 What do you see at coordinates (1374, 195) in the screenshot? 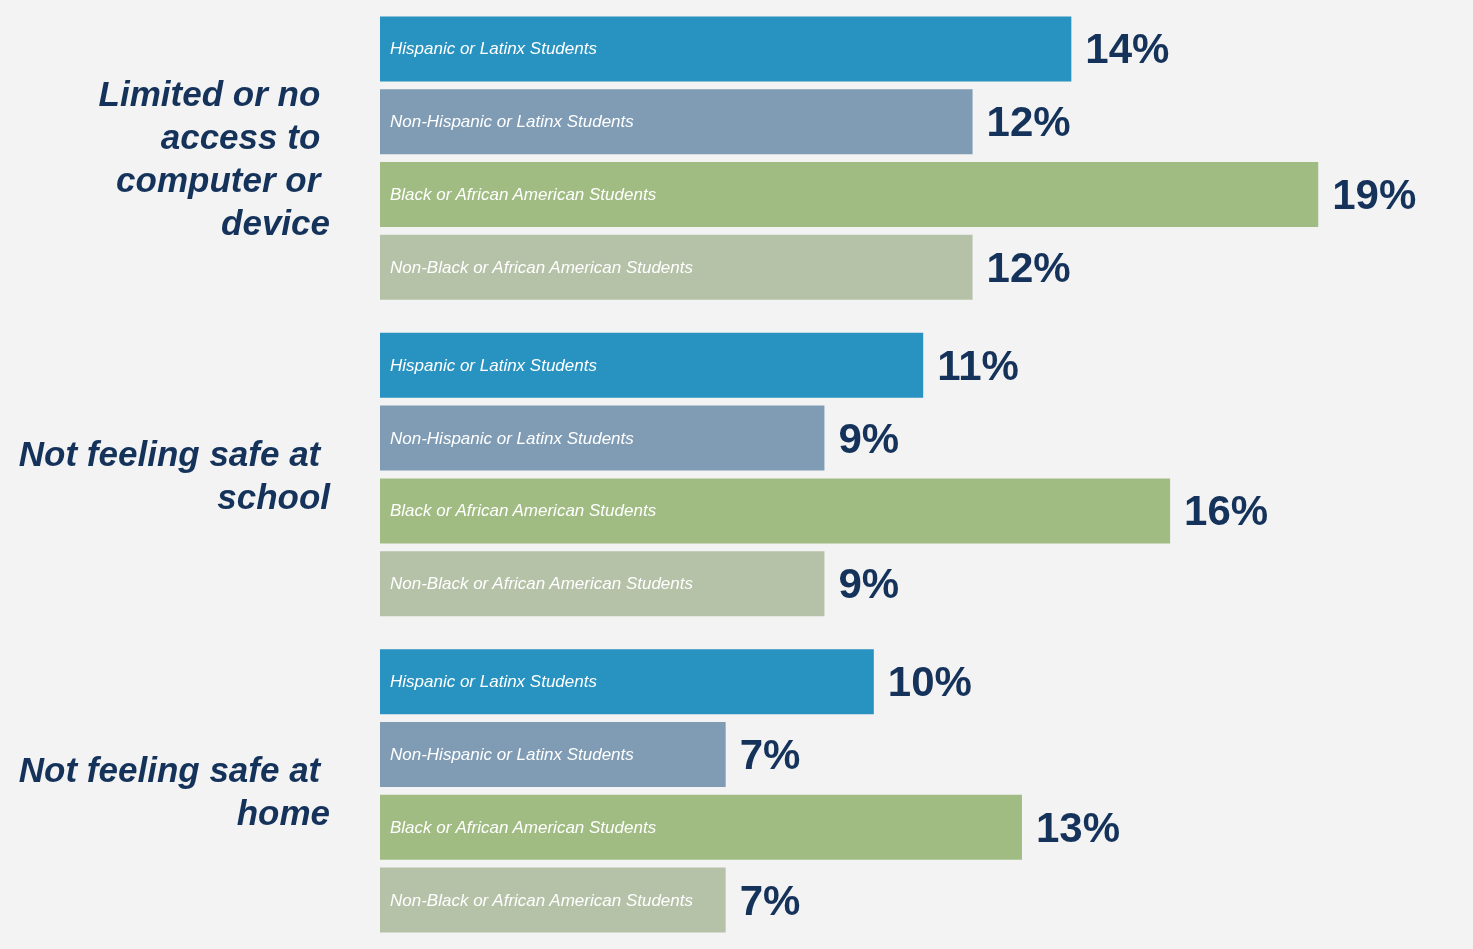
I see `data-label: 19%` at bounding box center [1374, 195].